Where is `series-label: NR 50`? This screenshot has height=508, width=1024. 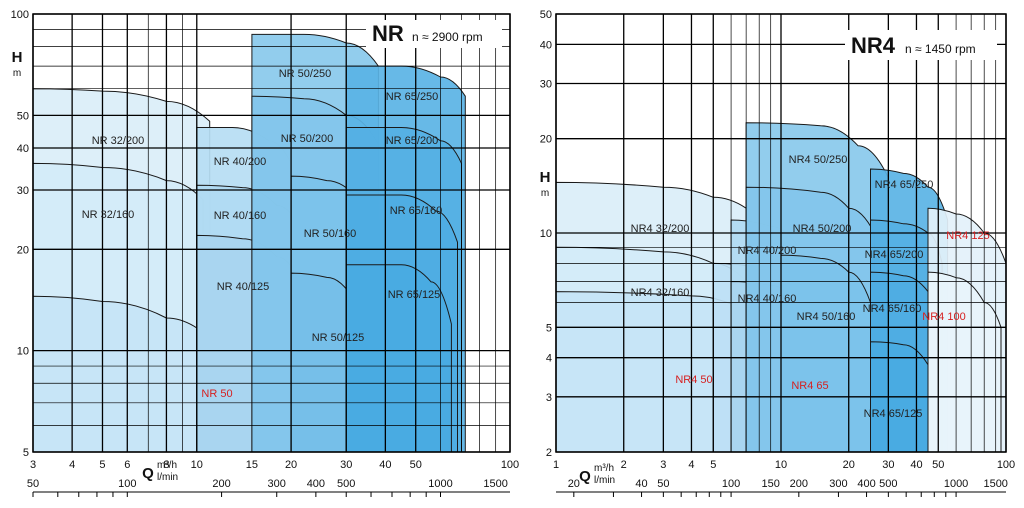
series-label: NR 50 is located at coordinates (216, 394).